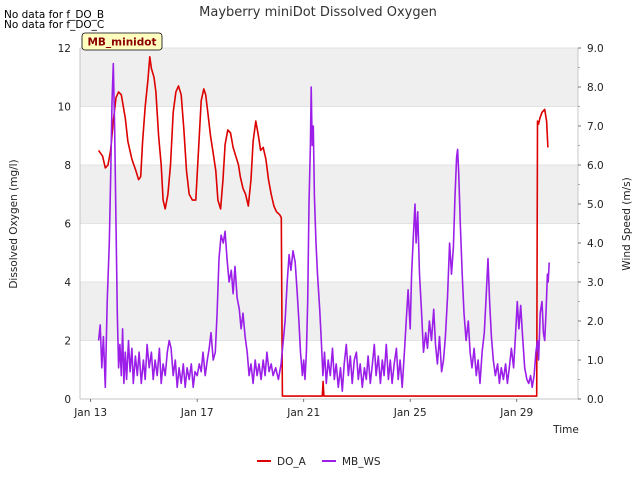  Describe the element at coordinates (591, 224) in the screenshot. I see `y2-axis-ticks: 0.0 1.0 2.0 3.0 4.0 5.0 6.0 7.0 8.0 9.0` at that location.